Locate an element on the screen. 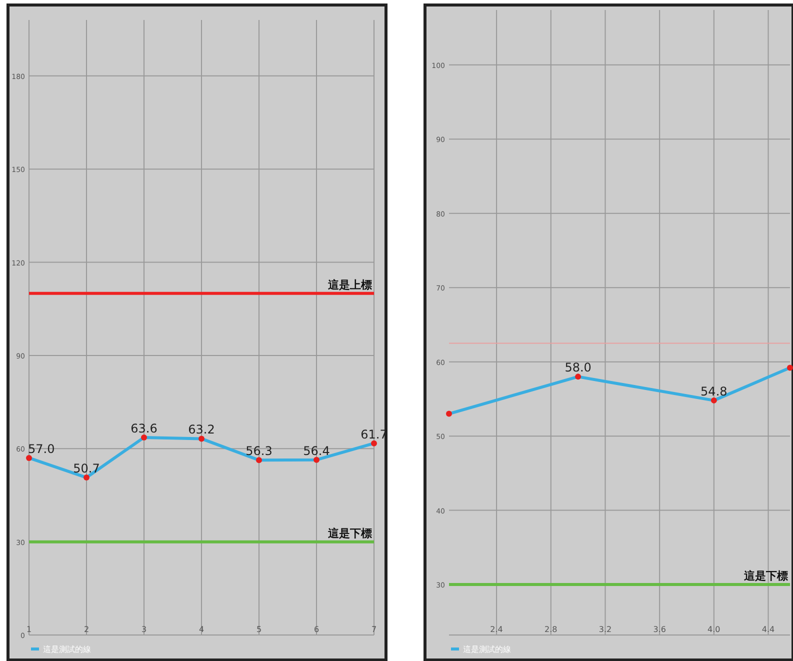 This screenshot has width=793, height=661. data-label: 58.0 is located at coordinates (578, 367).